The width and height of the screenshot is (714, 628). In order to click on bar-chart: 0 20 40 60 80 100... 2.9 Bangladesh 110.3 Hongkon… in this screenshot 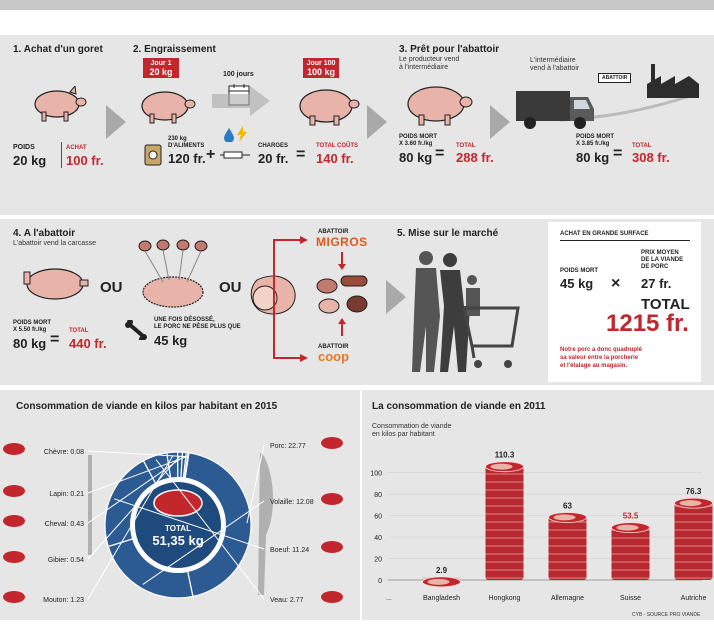, I will do `click(541, 526)`.